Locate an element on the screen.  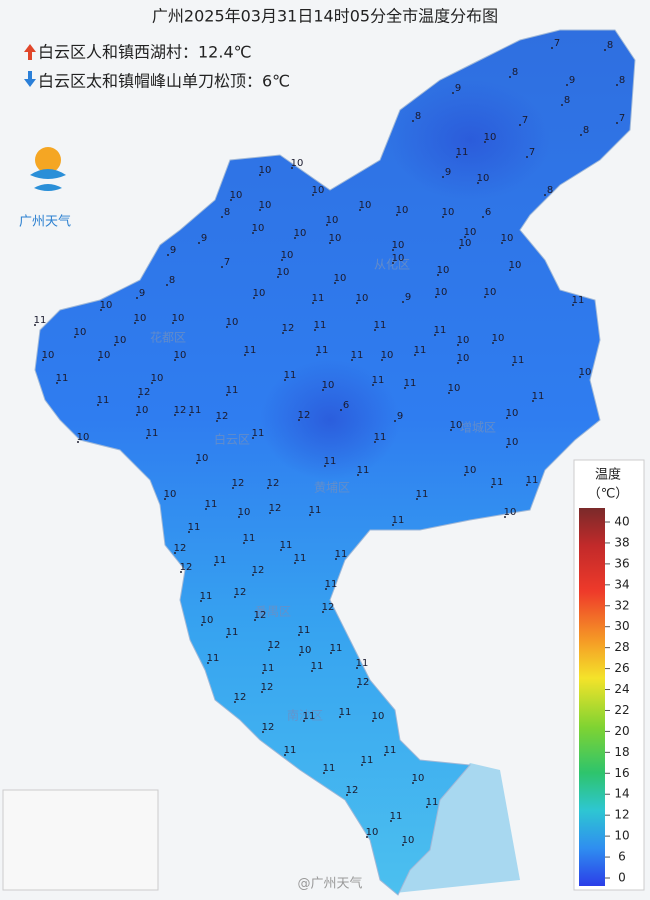
district-label: 增城区 is located at coordinates (478, 428).